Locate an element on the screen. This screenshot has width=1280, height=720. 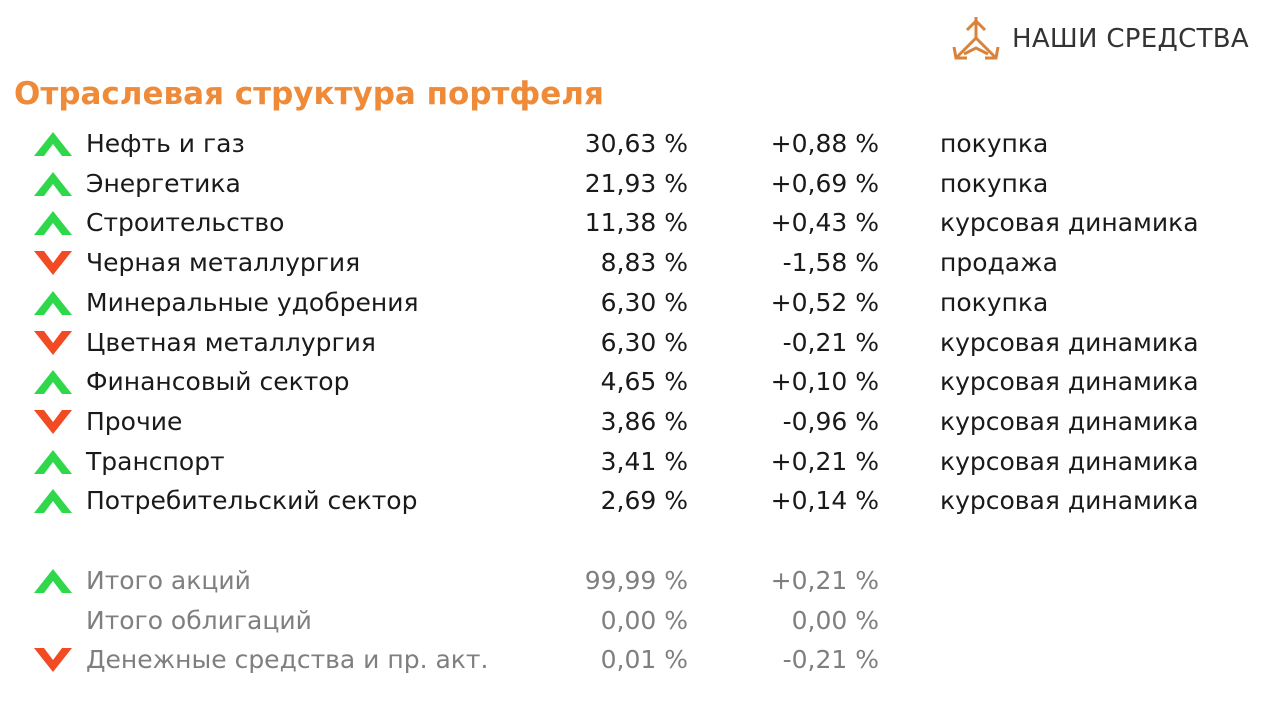
sector-share: 11,38 % is located at coordinates (636, 223).